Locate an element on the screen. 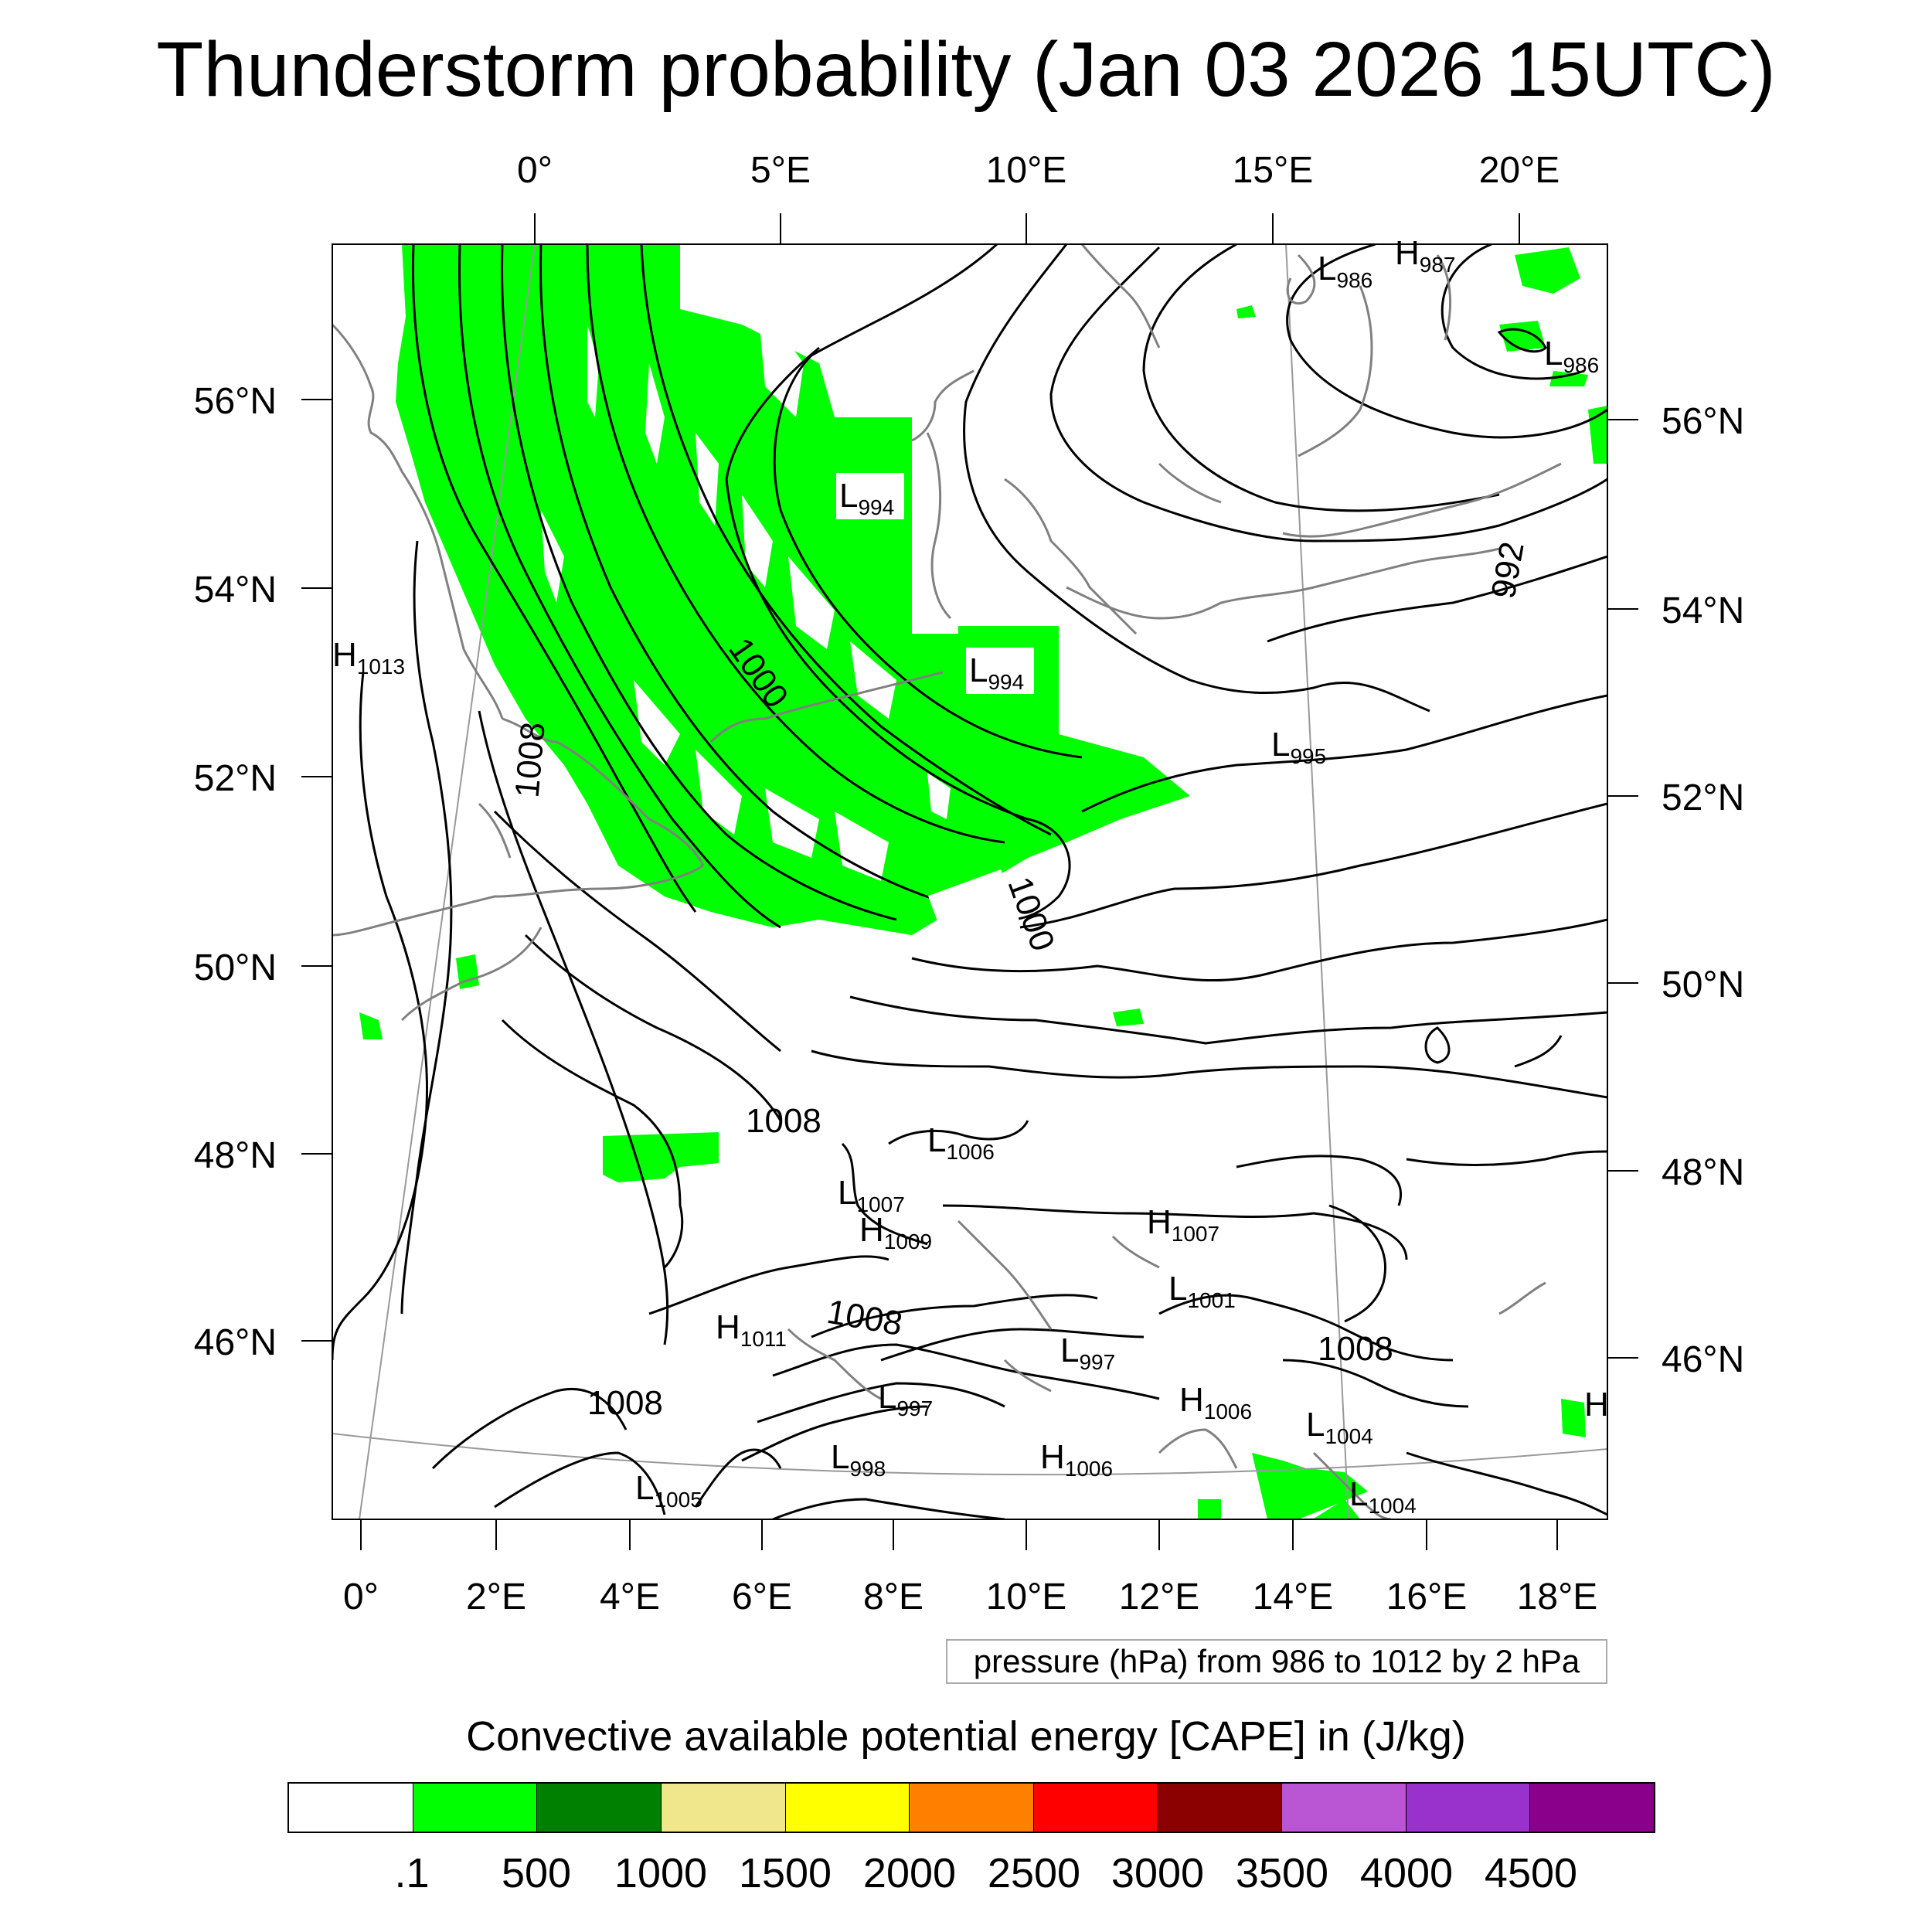  pressure-center: H987 is located at coordinates (1426, 255).